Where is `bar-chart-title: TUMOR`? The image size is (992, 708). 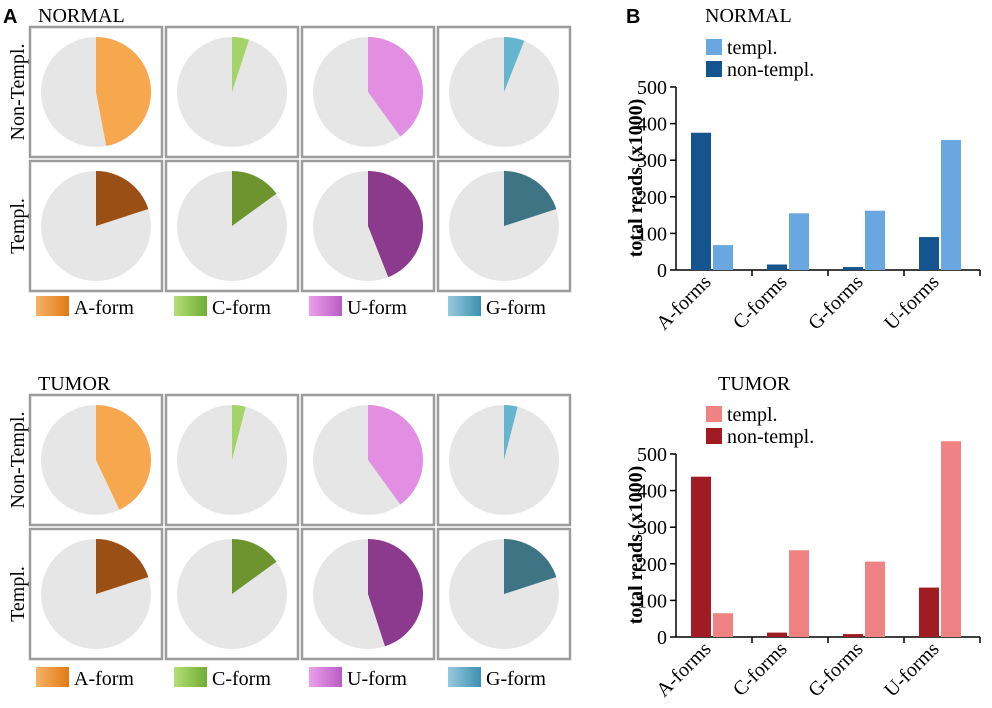
bar-chart-title: TUMOR is located at coordinates (754, 384).